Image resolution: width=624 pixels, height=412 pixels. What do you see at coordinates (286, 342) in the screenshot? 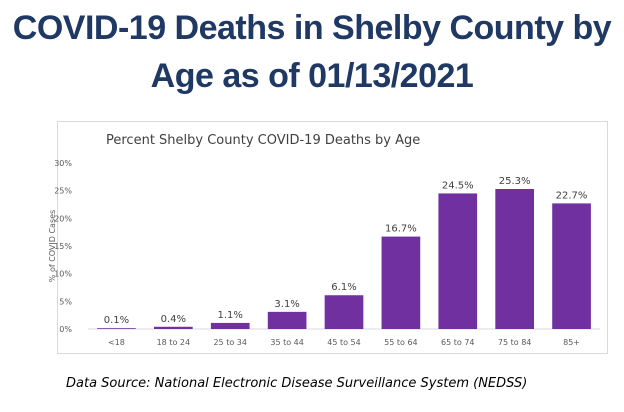
I see `x-tick-label: 35 to 44` at bounding box center [286, 342].